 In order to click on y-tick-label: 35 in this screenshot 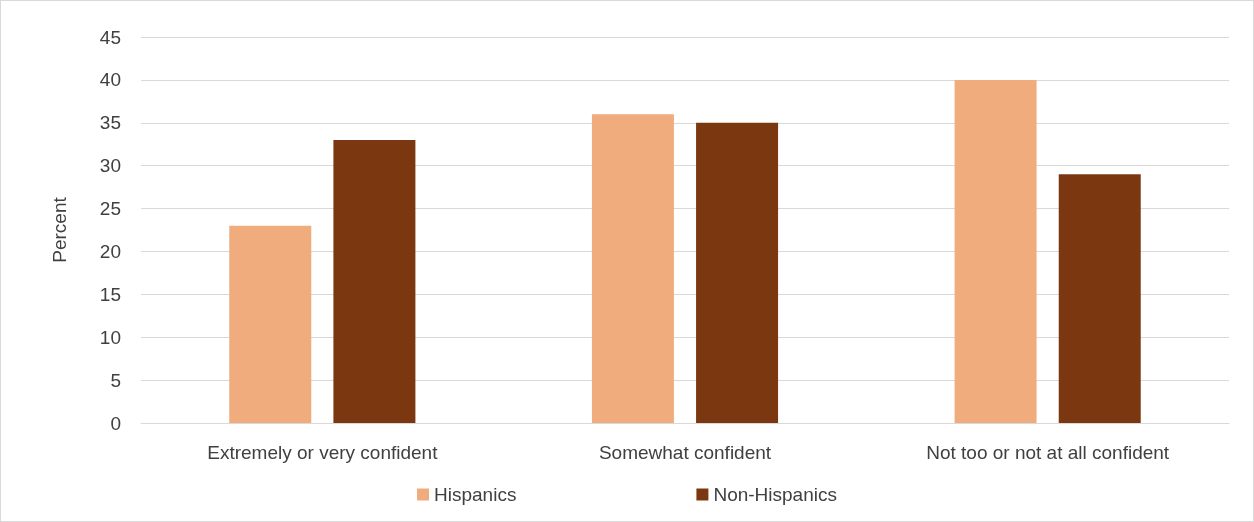, I will do `click(110, 123)`.